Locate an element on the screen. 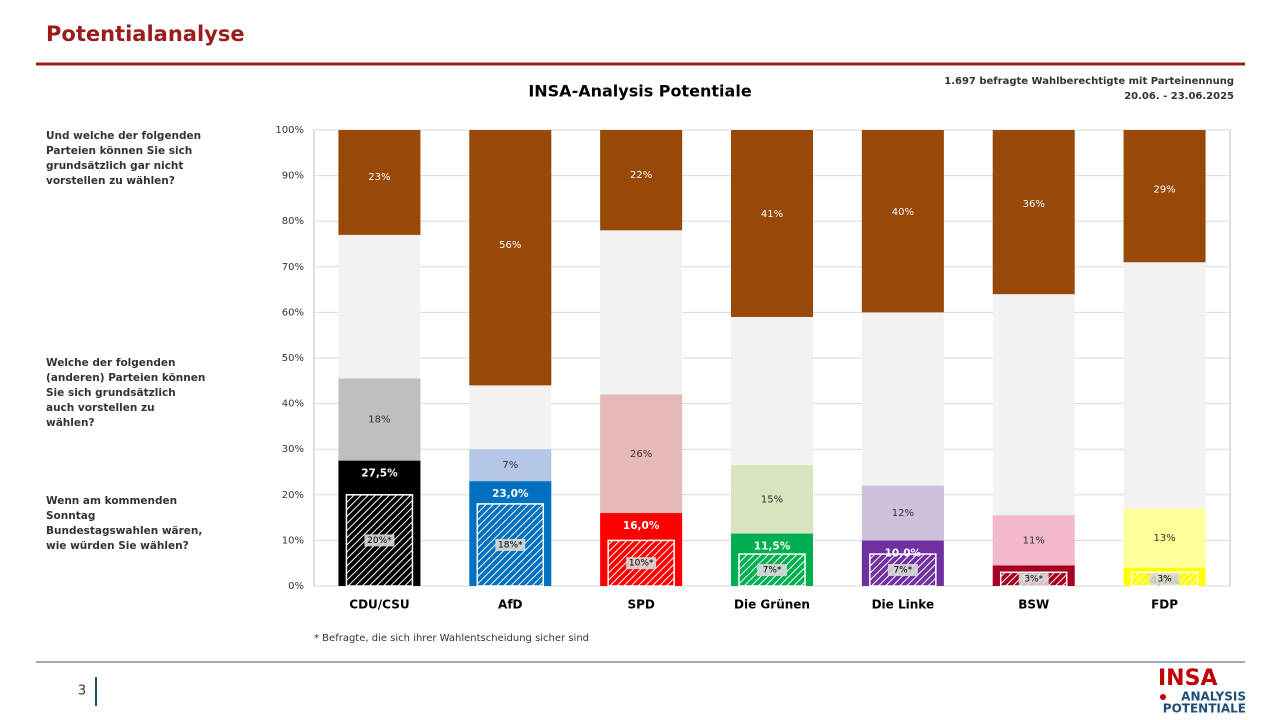 The image size is (1280, 720). potential-label: 7% is located at coordinates (510, 465).